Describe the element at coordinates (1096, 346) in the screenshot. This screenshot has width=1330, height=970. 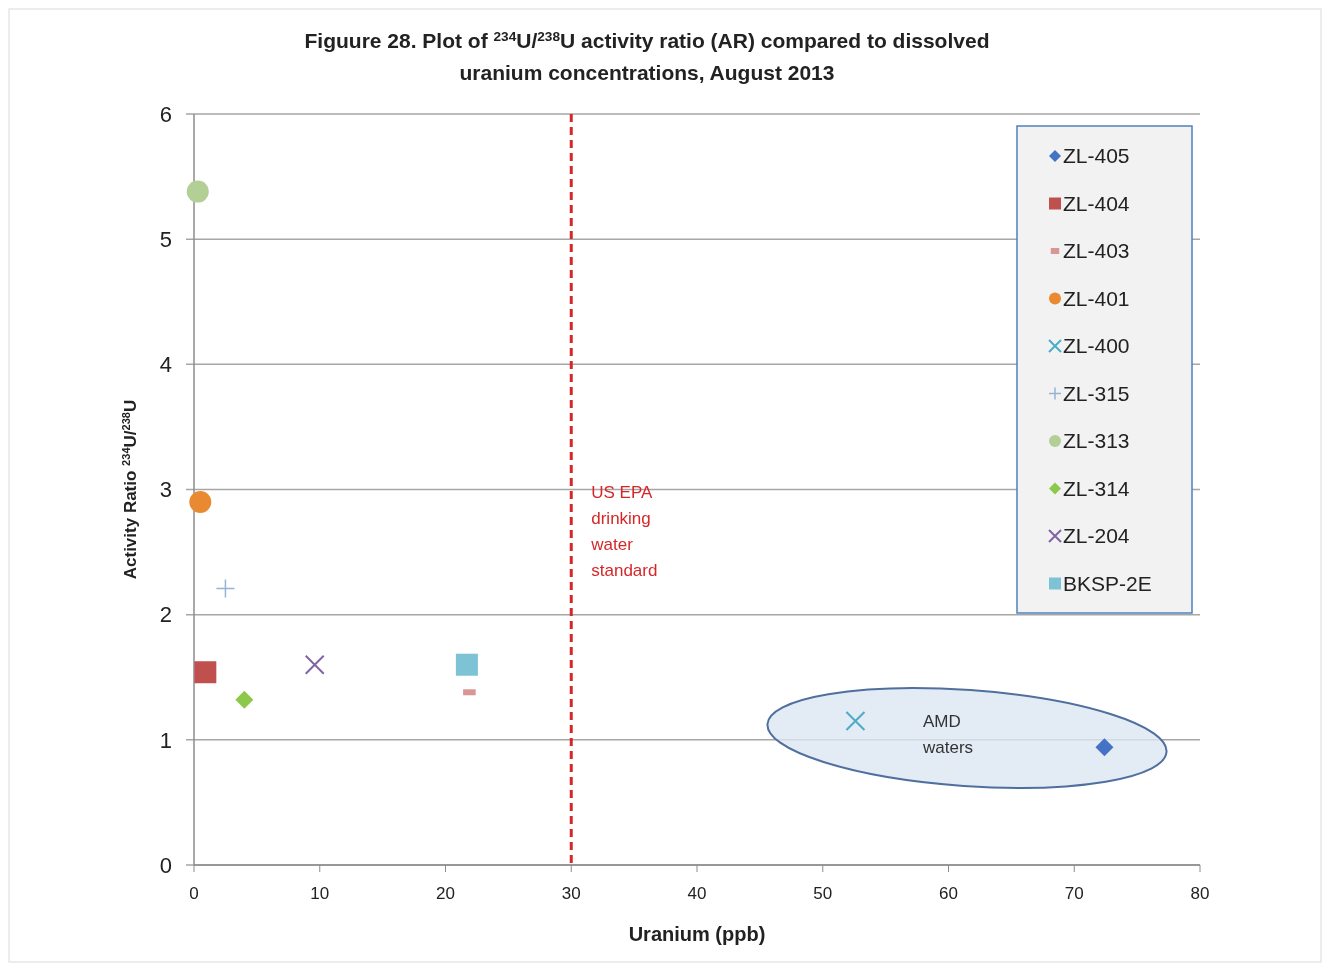
I see `legend-label: ZL-400` at that location.